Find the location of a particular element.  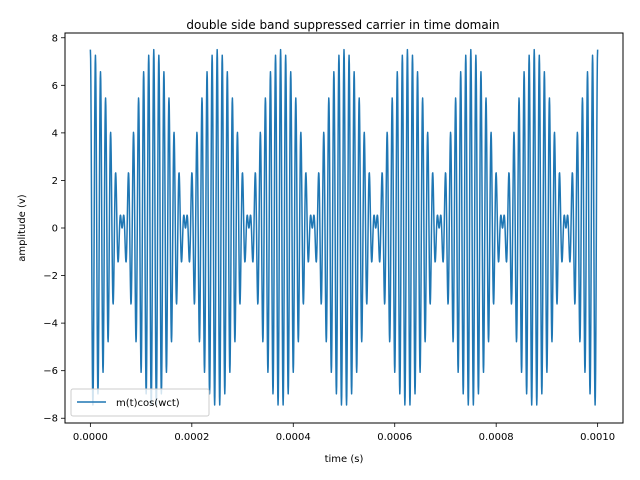

y-tick-label: 4 is located at coordinates (55, 133).